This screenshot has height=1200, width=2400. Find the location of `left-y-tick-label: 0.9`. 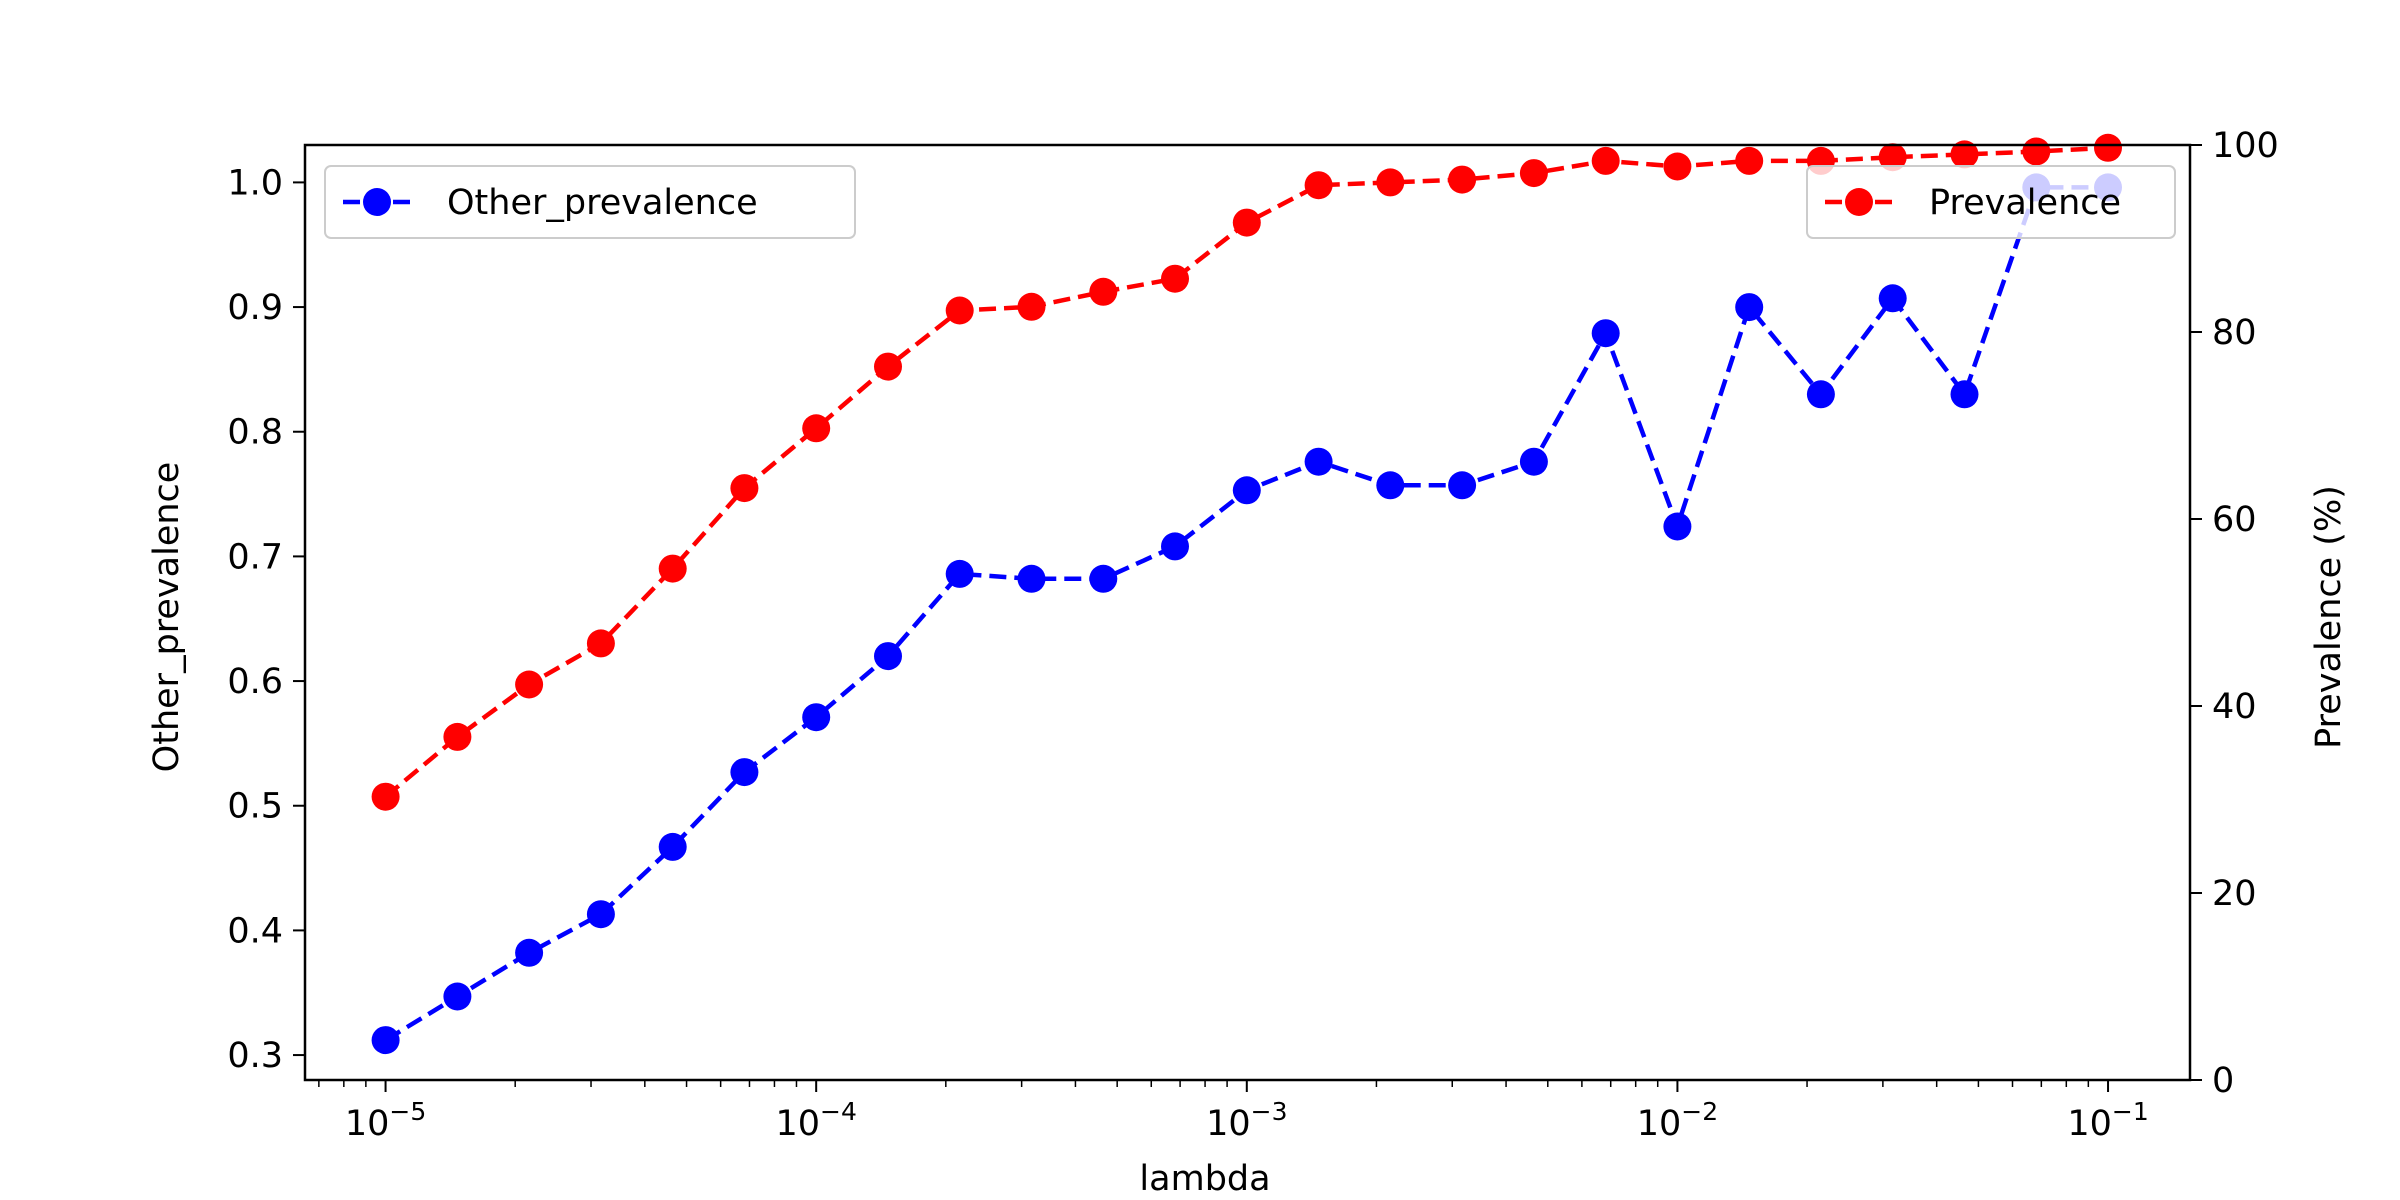

left-y-tick-label: 0.9 is located at coordinates (255, 308).